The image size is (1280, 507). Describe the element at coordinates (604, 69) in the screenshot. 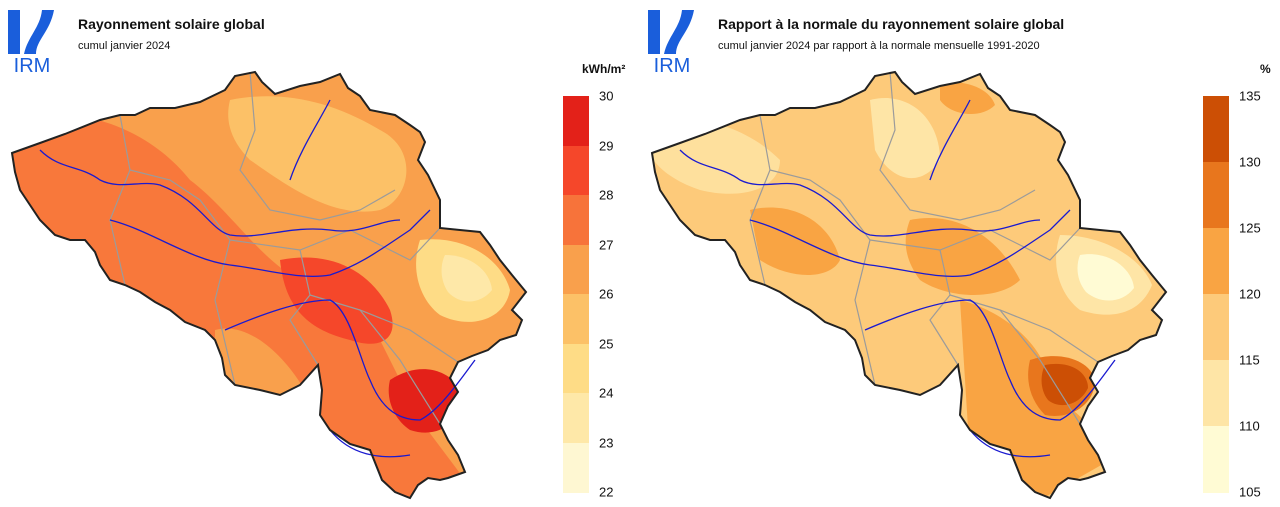

I see `legend-unit: kWh/m²` at that location.